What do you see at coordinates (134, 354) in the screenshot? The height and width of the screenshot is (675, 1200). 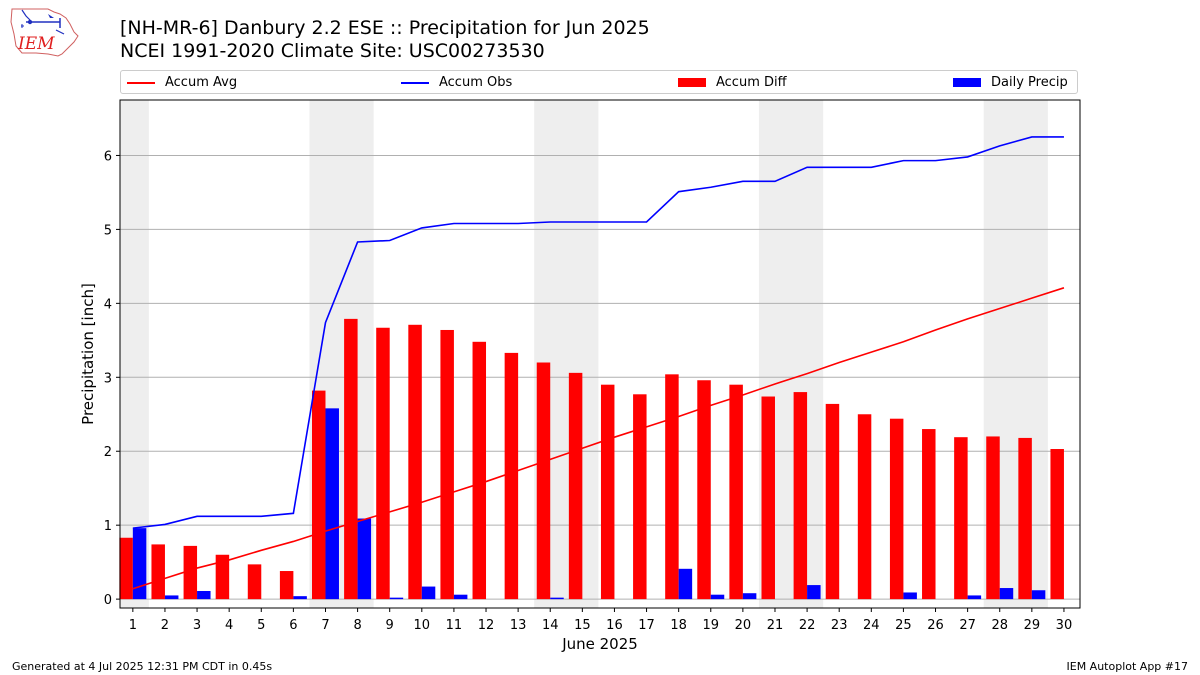 I see `weekend-band` at bounding box center [134, 354].